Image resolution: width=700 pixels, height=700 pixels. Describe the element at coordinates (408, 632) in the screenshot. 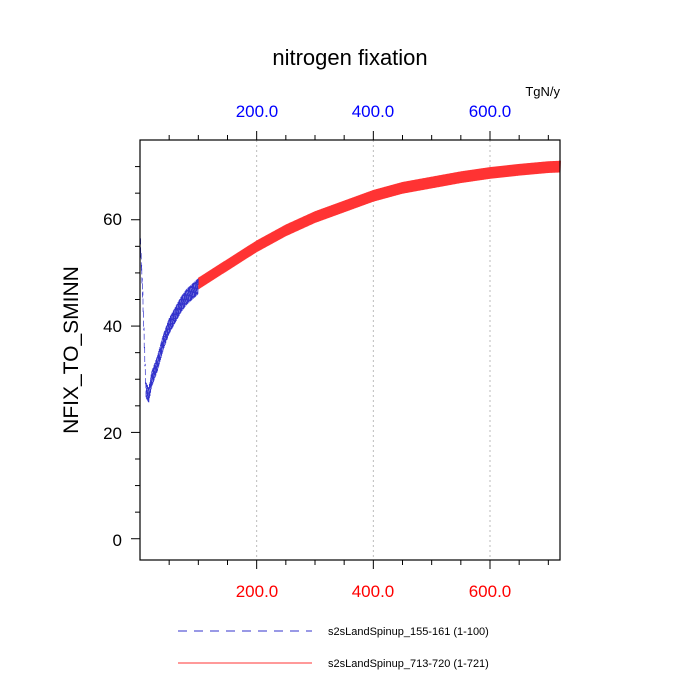

I see `legend-label-series-1: s2sLandSpinup_155-161 (1-100)` at that location.